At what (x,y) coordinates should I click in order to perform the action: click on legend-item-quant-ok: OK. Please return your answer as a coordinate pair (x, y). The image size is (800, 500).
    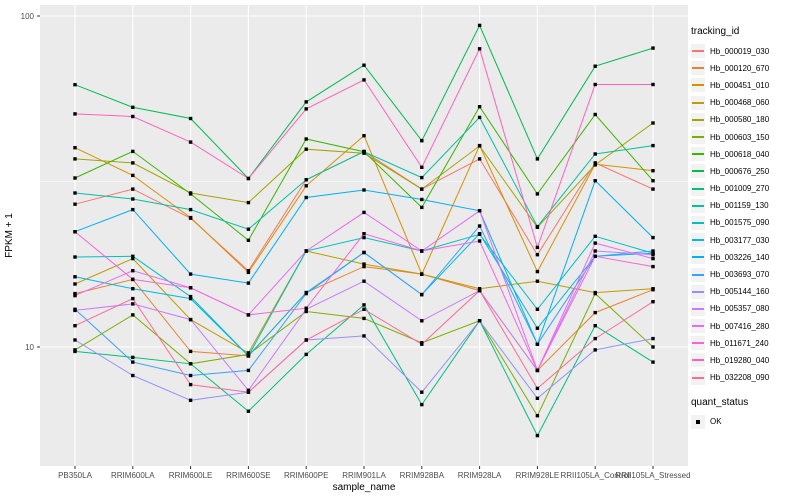
    Looking at the image, I should click on (745, 421).